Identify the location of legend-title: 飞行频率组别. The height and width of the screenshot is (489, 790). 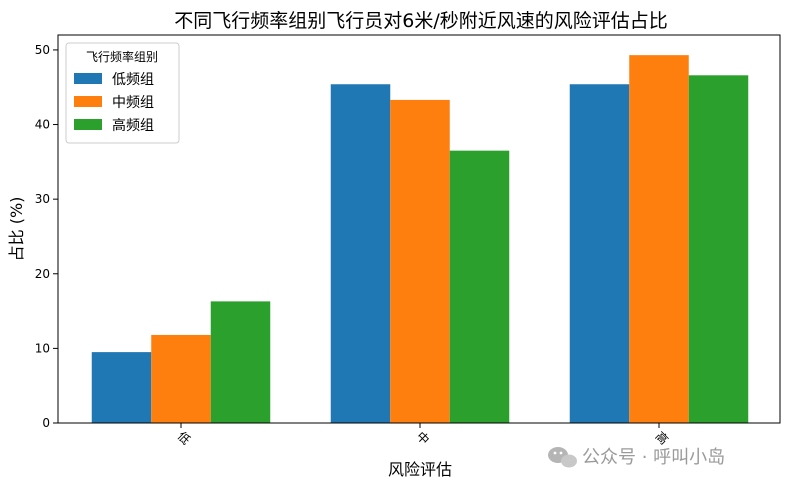
(122, 56).